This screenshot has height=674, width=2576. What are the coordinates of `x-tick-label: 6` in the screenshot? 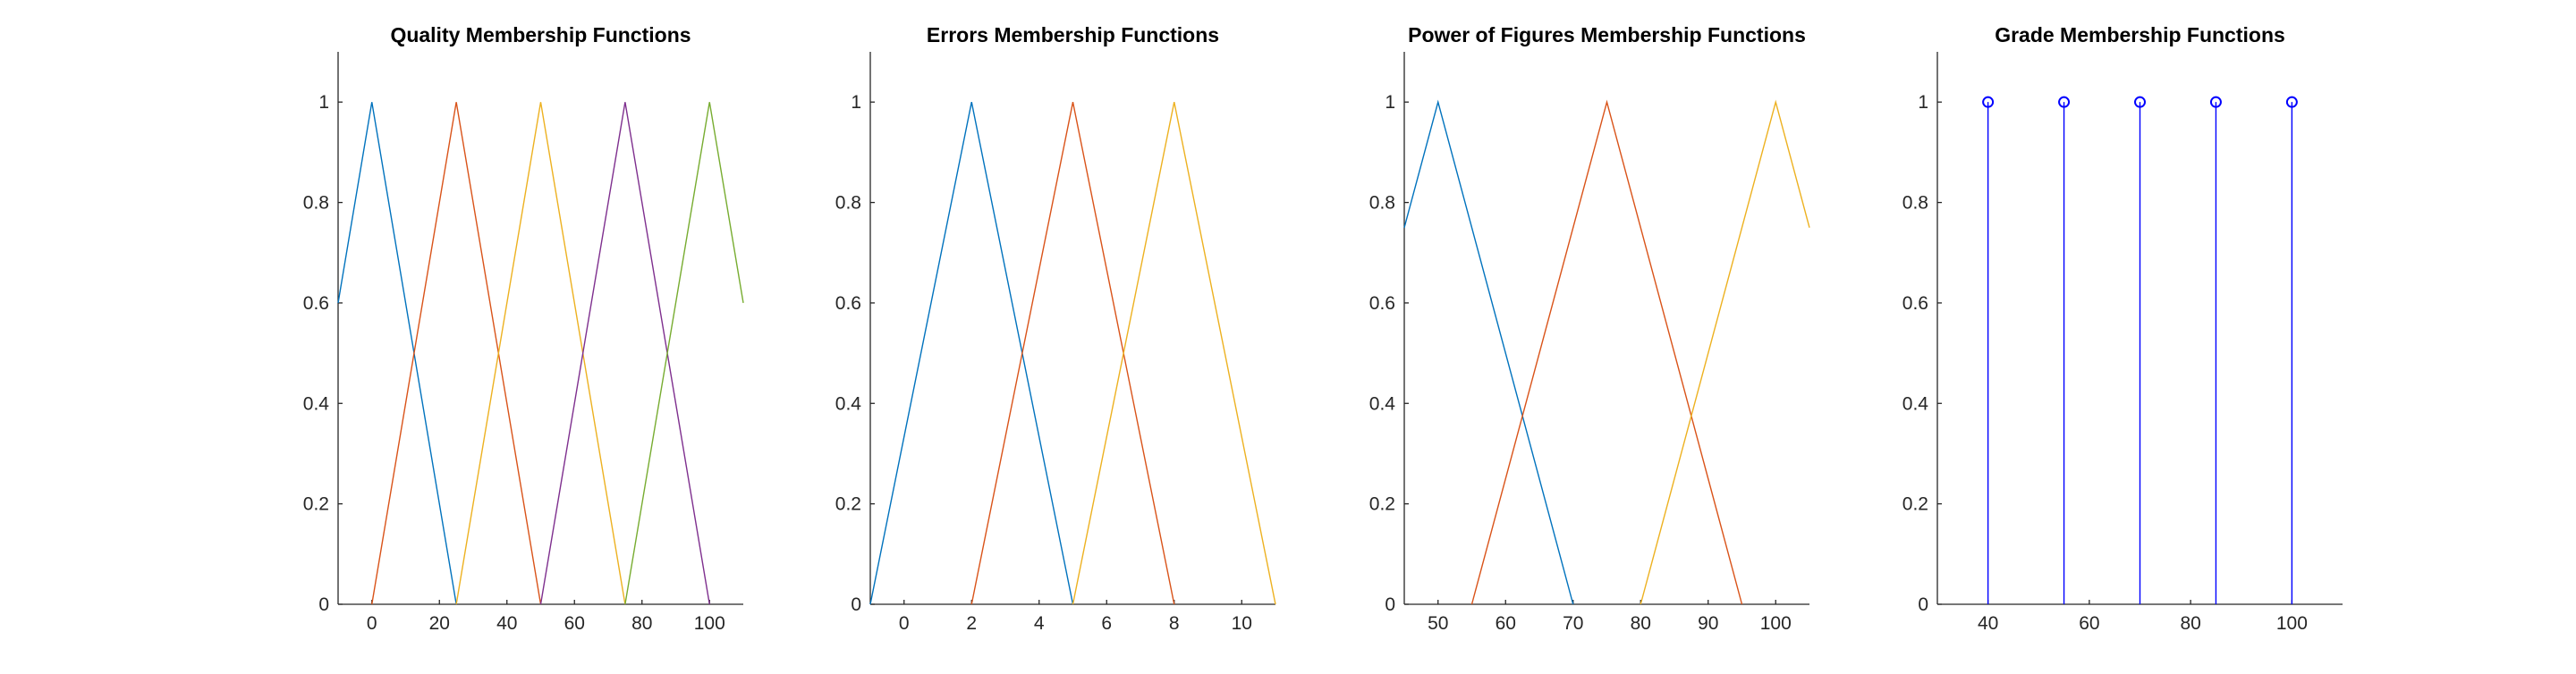 It's located at (1106, 624).